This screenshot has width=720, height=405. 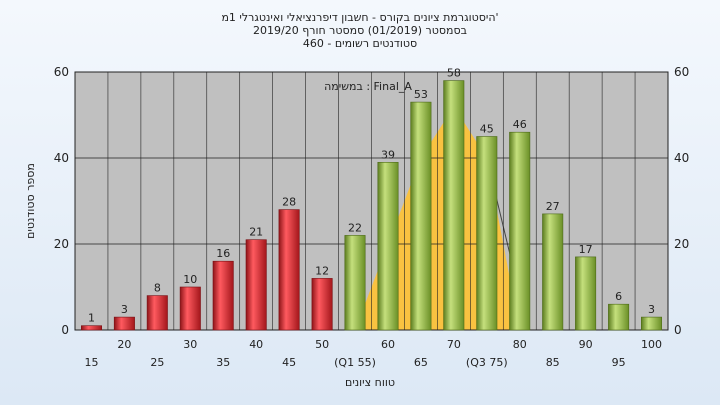 I want to click on bar-value-label: 39, so click(x=388, y=154).